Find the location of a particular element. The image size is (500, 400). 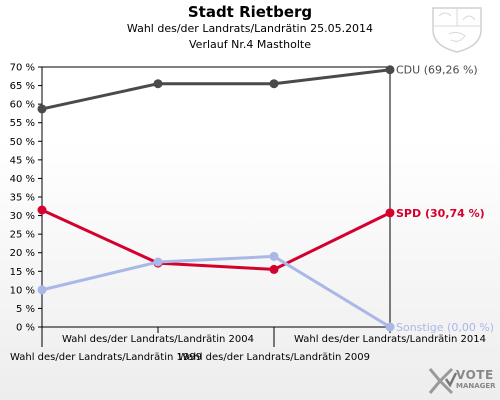

vote-manager-logo-icon is located at coordinates (443, 381).